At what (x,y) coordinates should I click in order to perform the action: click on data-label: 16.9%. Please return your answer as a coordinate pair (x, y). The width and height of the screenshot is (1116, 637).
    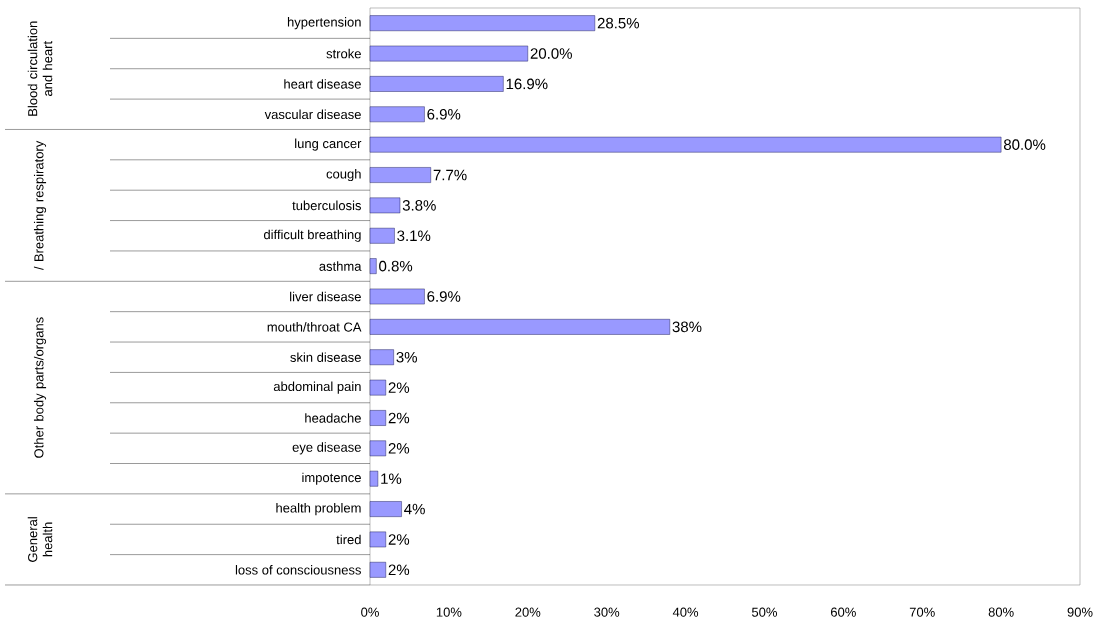
    Looking at the image, I should click on (527, 84).